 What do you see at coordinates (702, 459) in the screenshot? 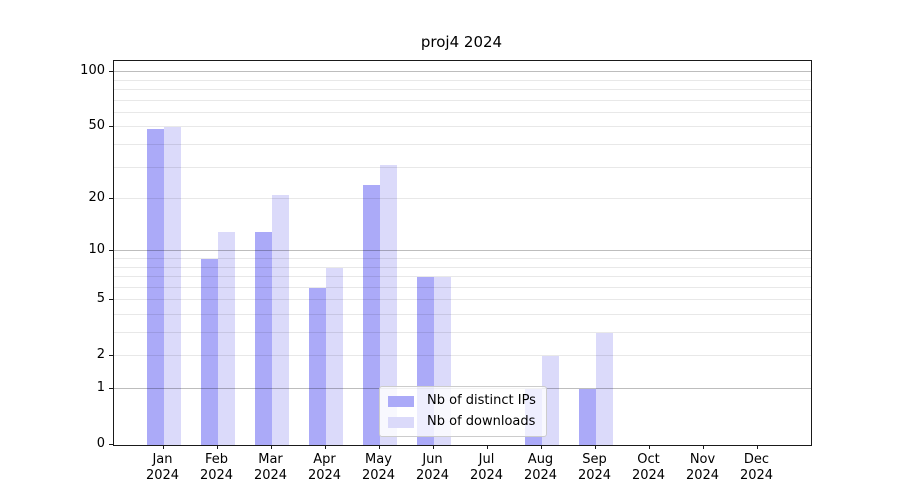
I see `x-tick-month: Nov` at bounding box center [702, 459].